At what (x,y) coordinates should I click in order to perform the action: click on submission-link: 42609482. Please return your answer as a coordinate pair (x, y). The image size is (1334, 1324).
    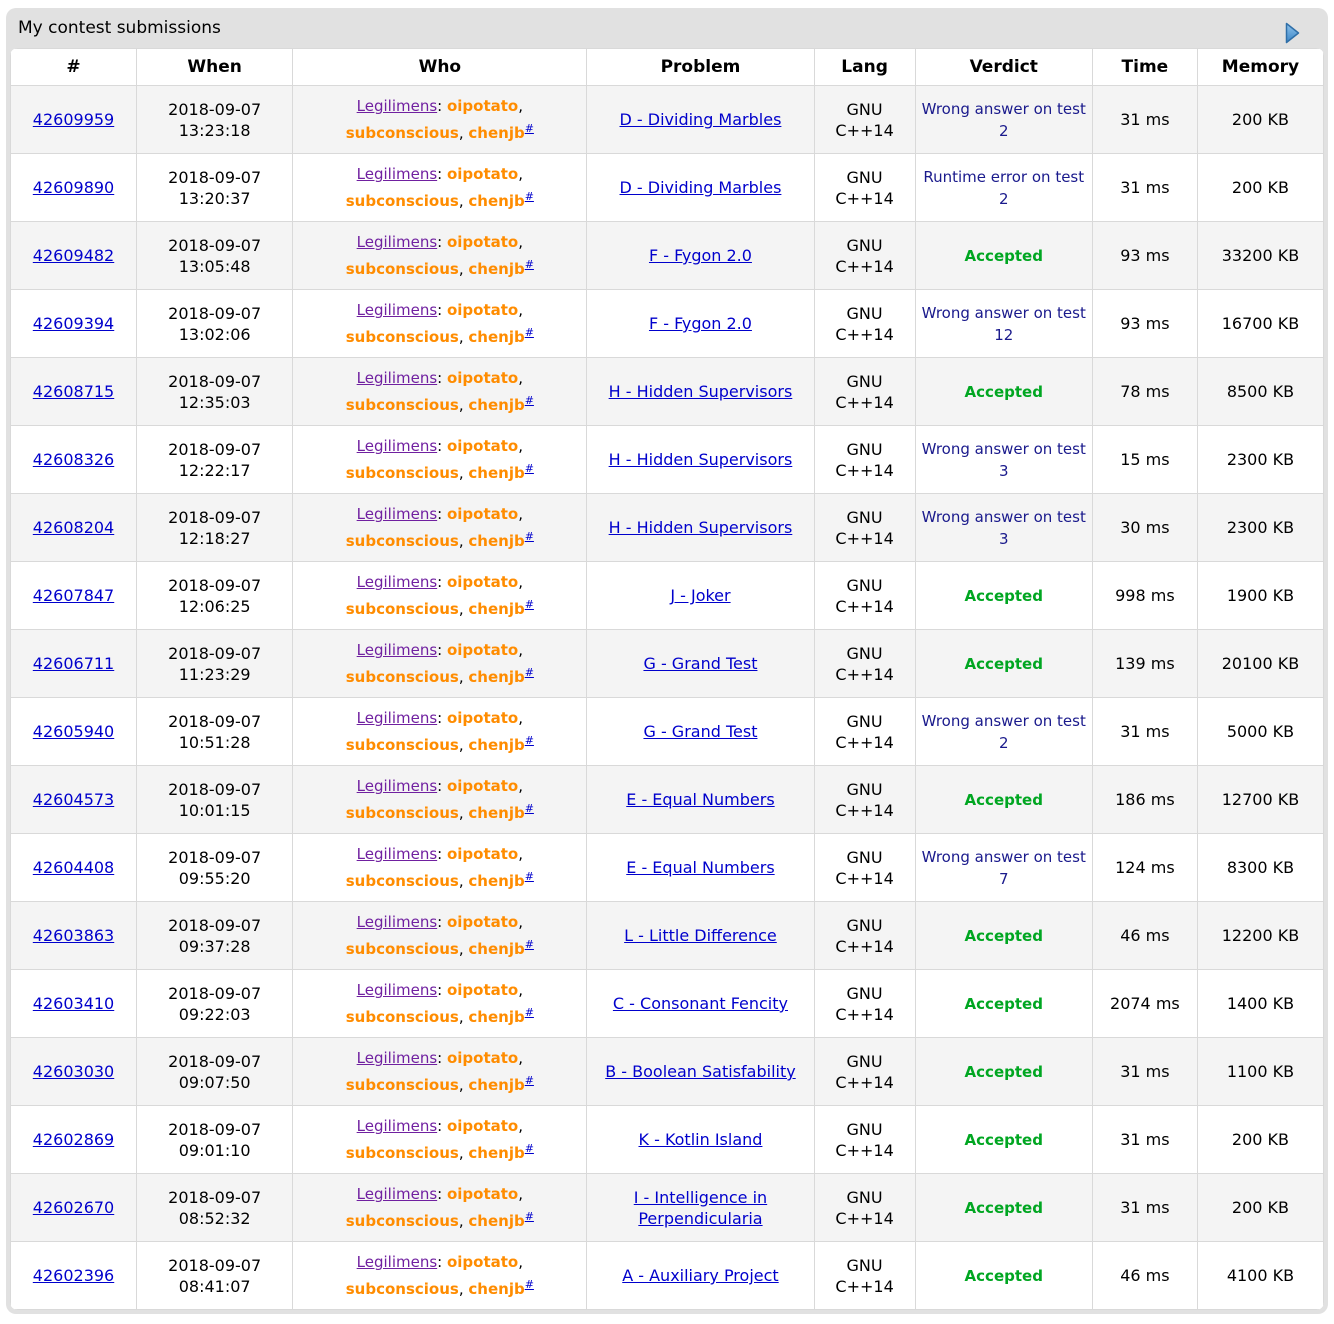
    Looking at the image, I should click on (73, 255).